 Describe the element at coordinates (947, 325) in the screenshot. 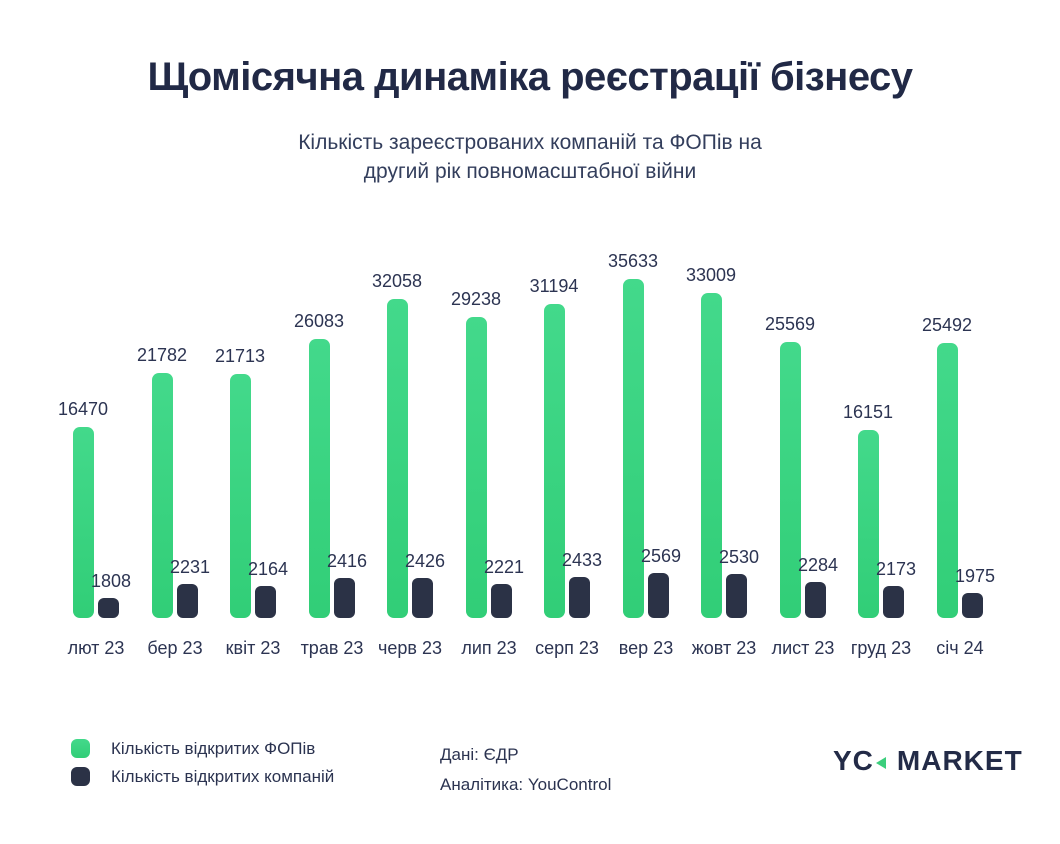

I see `fop-value-label: 25492` at that location.